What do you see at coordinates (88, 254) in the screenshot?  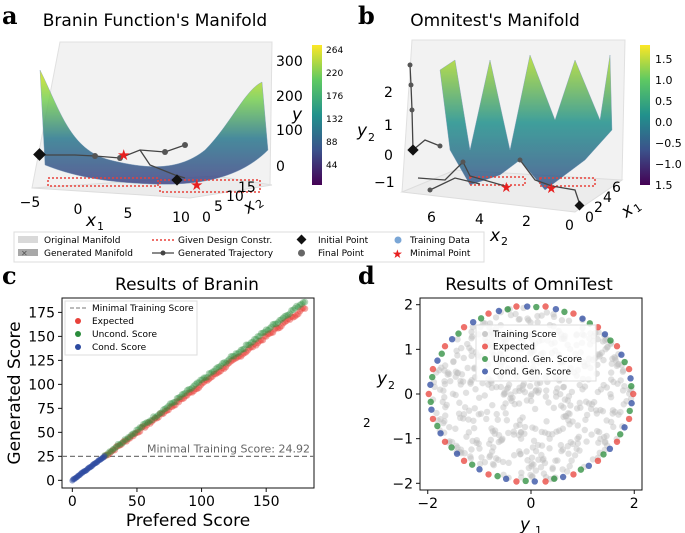 I see `legend-generated-manifold: Generated Manifold` at bounding box center [88, 254].